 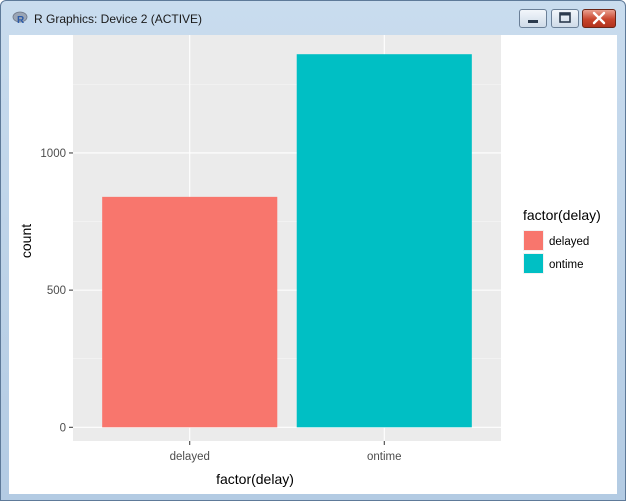 What do you see at coordinates (533, 240) in the screenshot?
I see `legend-swatch-delayed` at bounding box center [533, 240].